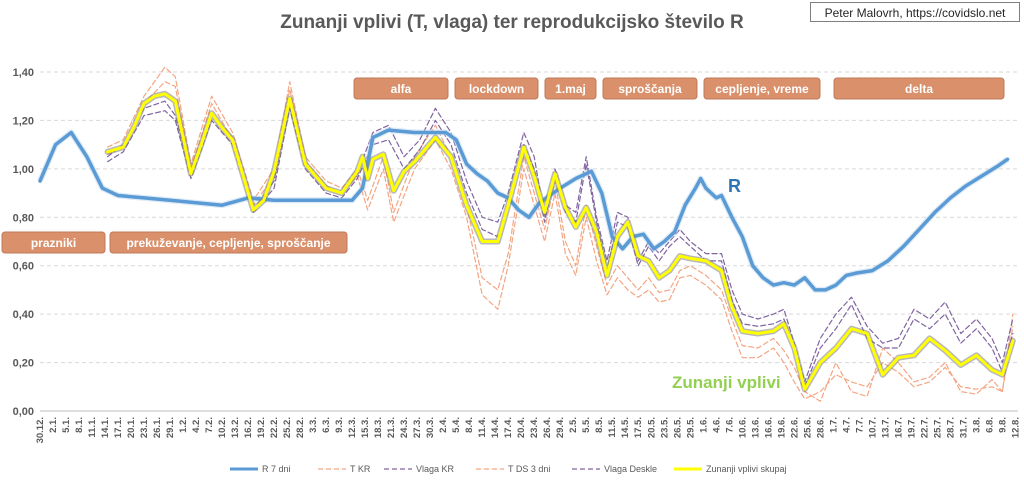 The width and height of the screenshot is (1024, 487). I want to click on x-tick-label: 25.6., so click(807, 427).